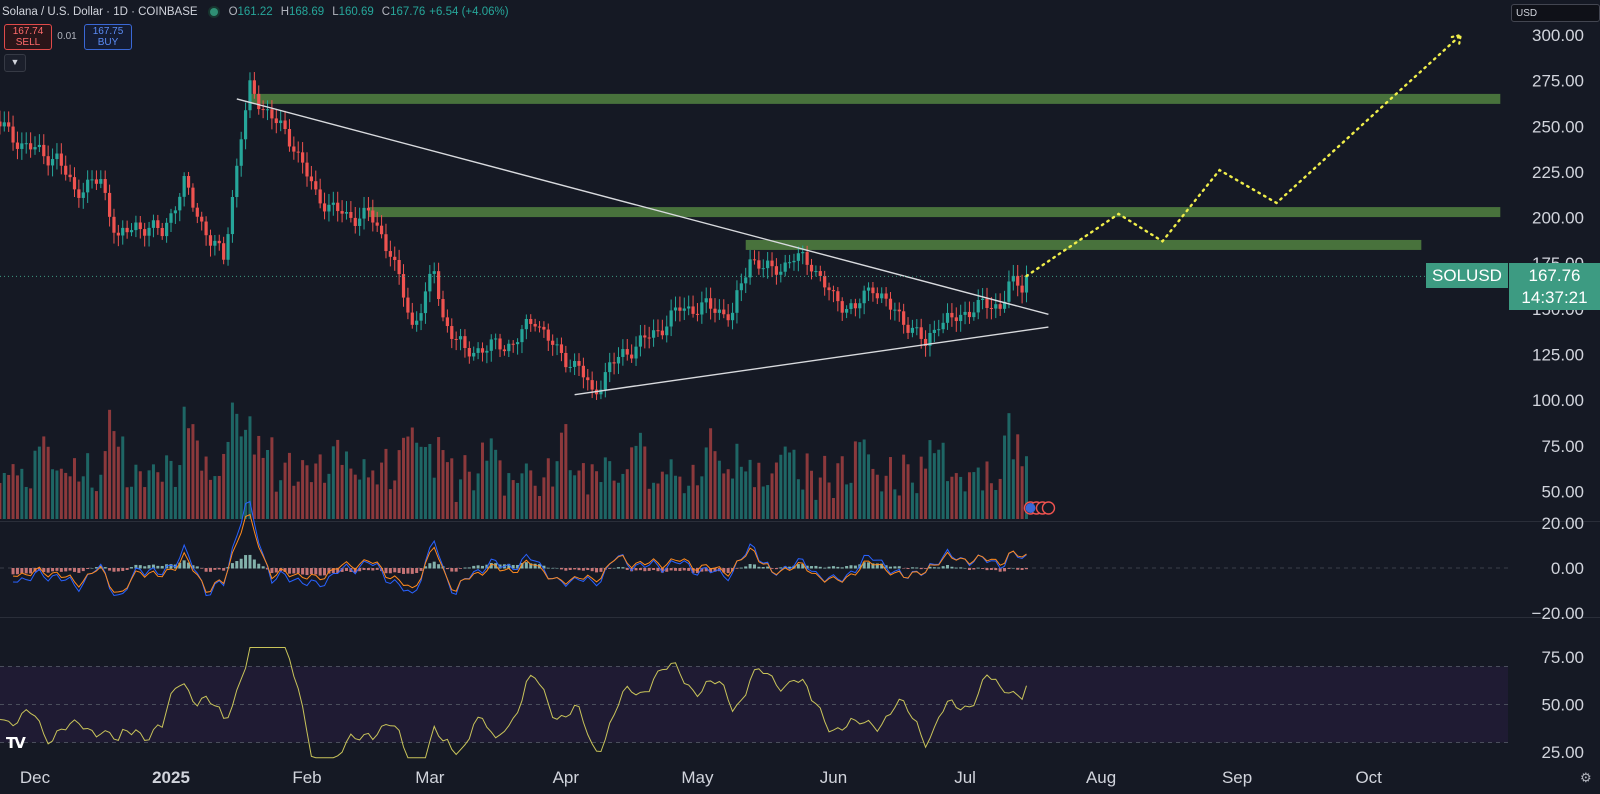  What do you see at coordinates (1586, 777) in the screenshot?
I see `gear-icon: ⚙` at bounding box center [1586, 777].